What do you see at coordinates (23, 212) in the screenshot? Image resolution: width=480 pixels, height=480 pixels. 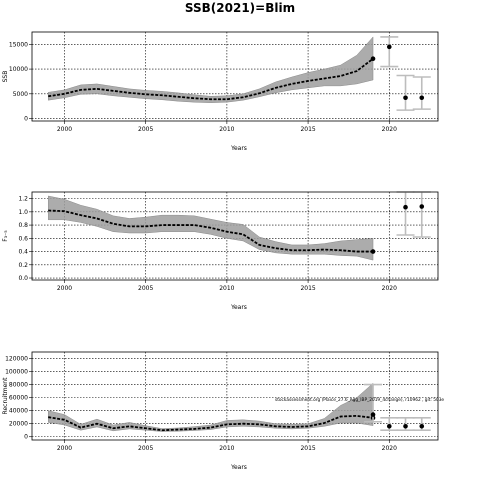 I see `y-tick-label: 1.0` at bounding box center [23, 212].